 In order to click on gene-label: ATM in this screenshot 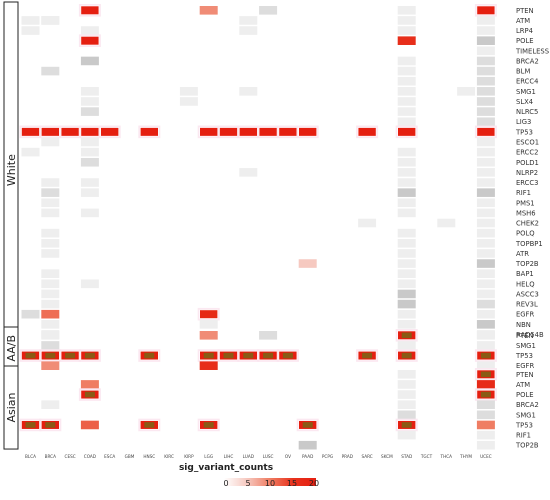, I will do `click(523, 21)`.